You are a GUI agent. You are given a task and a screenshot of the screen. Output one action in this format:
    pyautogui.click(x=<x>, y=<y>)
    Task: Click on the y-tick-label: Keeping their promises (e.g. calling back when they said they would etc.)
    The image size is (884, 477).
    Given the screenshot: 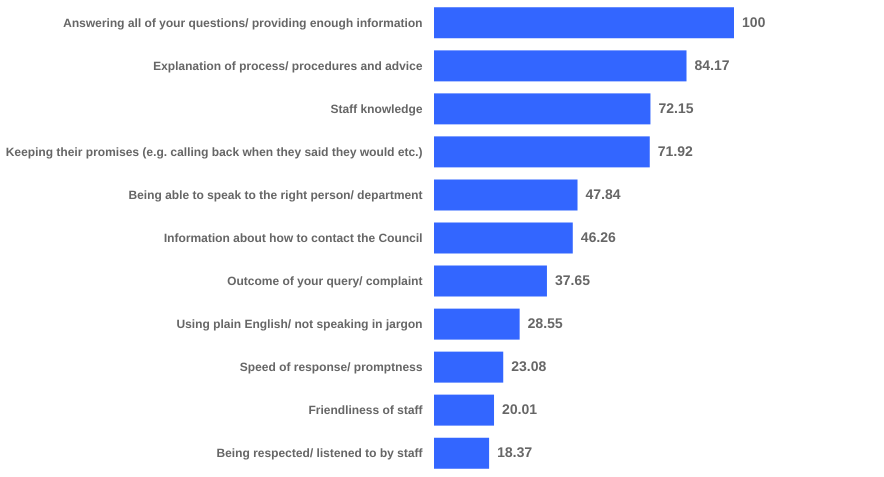 What is the action you would take?
    pyautogui.click(x=214, y=151)
    